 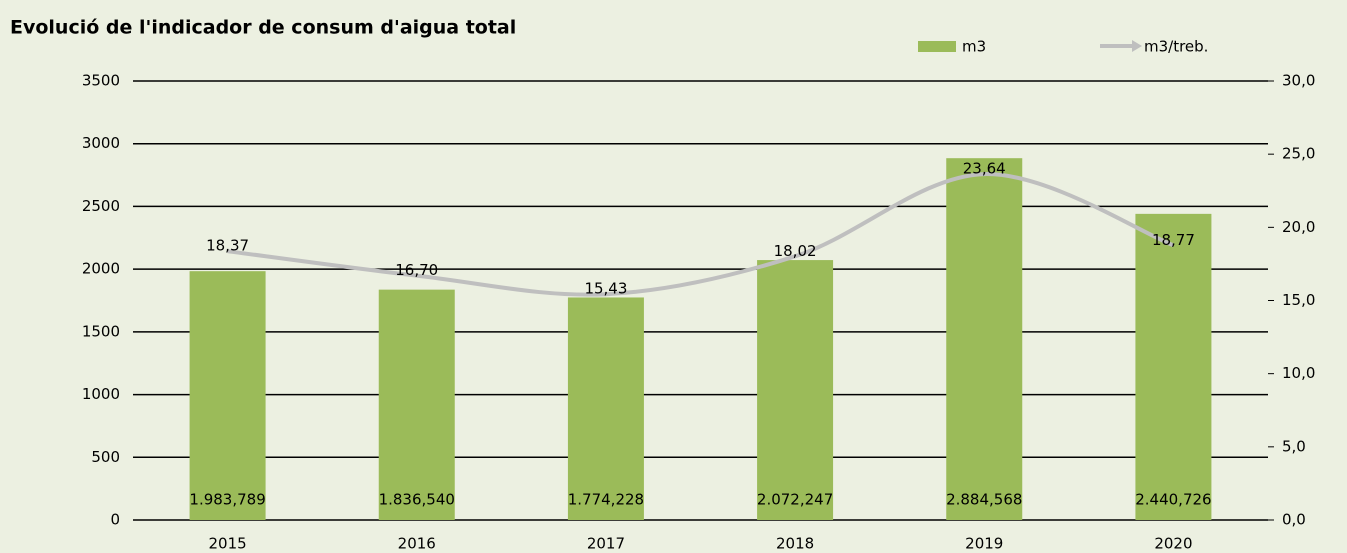 What do you see at coordinates (417, 500) in the screenshot?
I see `bar-value-label: 1.836,540` at bounding box center [417, 500].